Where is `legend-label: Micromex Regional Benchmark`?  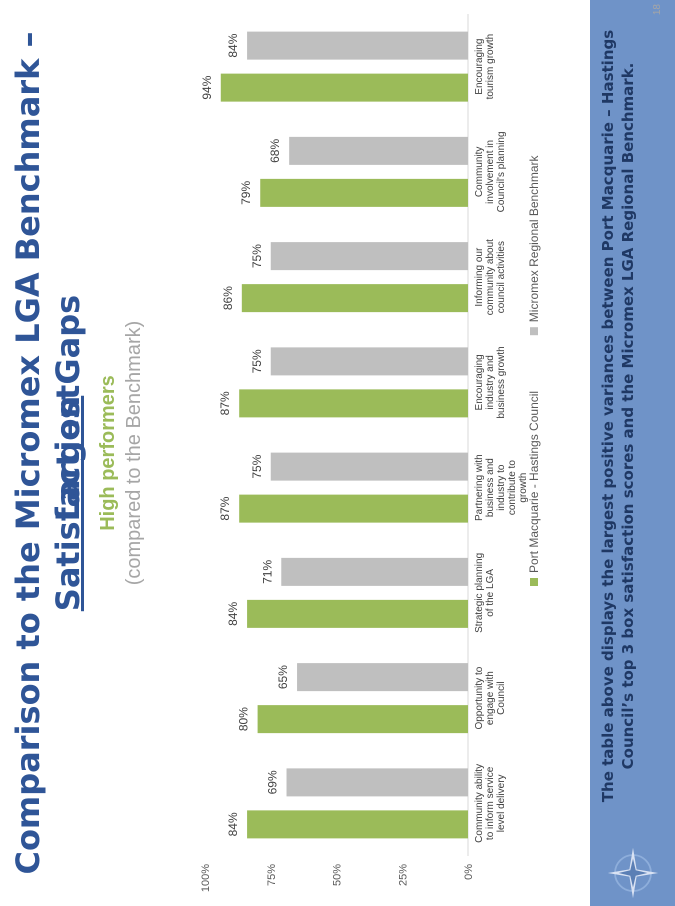
legend-label: Micromex Regional Benchmark is located at coordinates (534, 238).